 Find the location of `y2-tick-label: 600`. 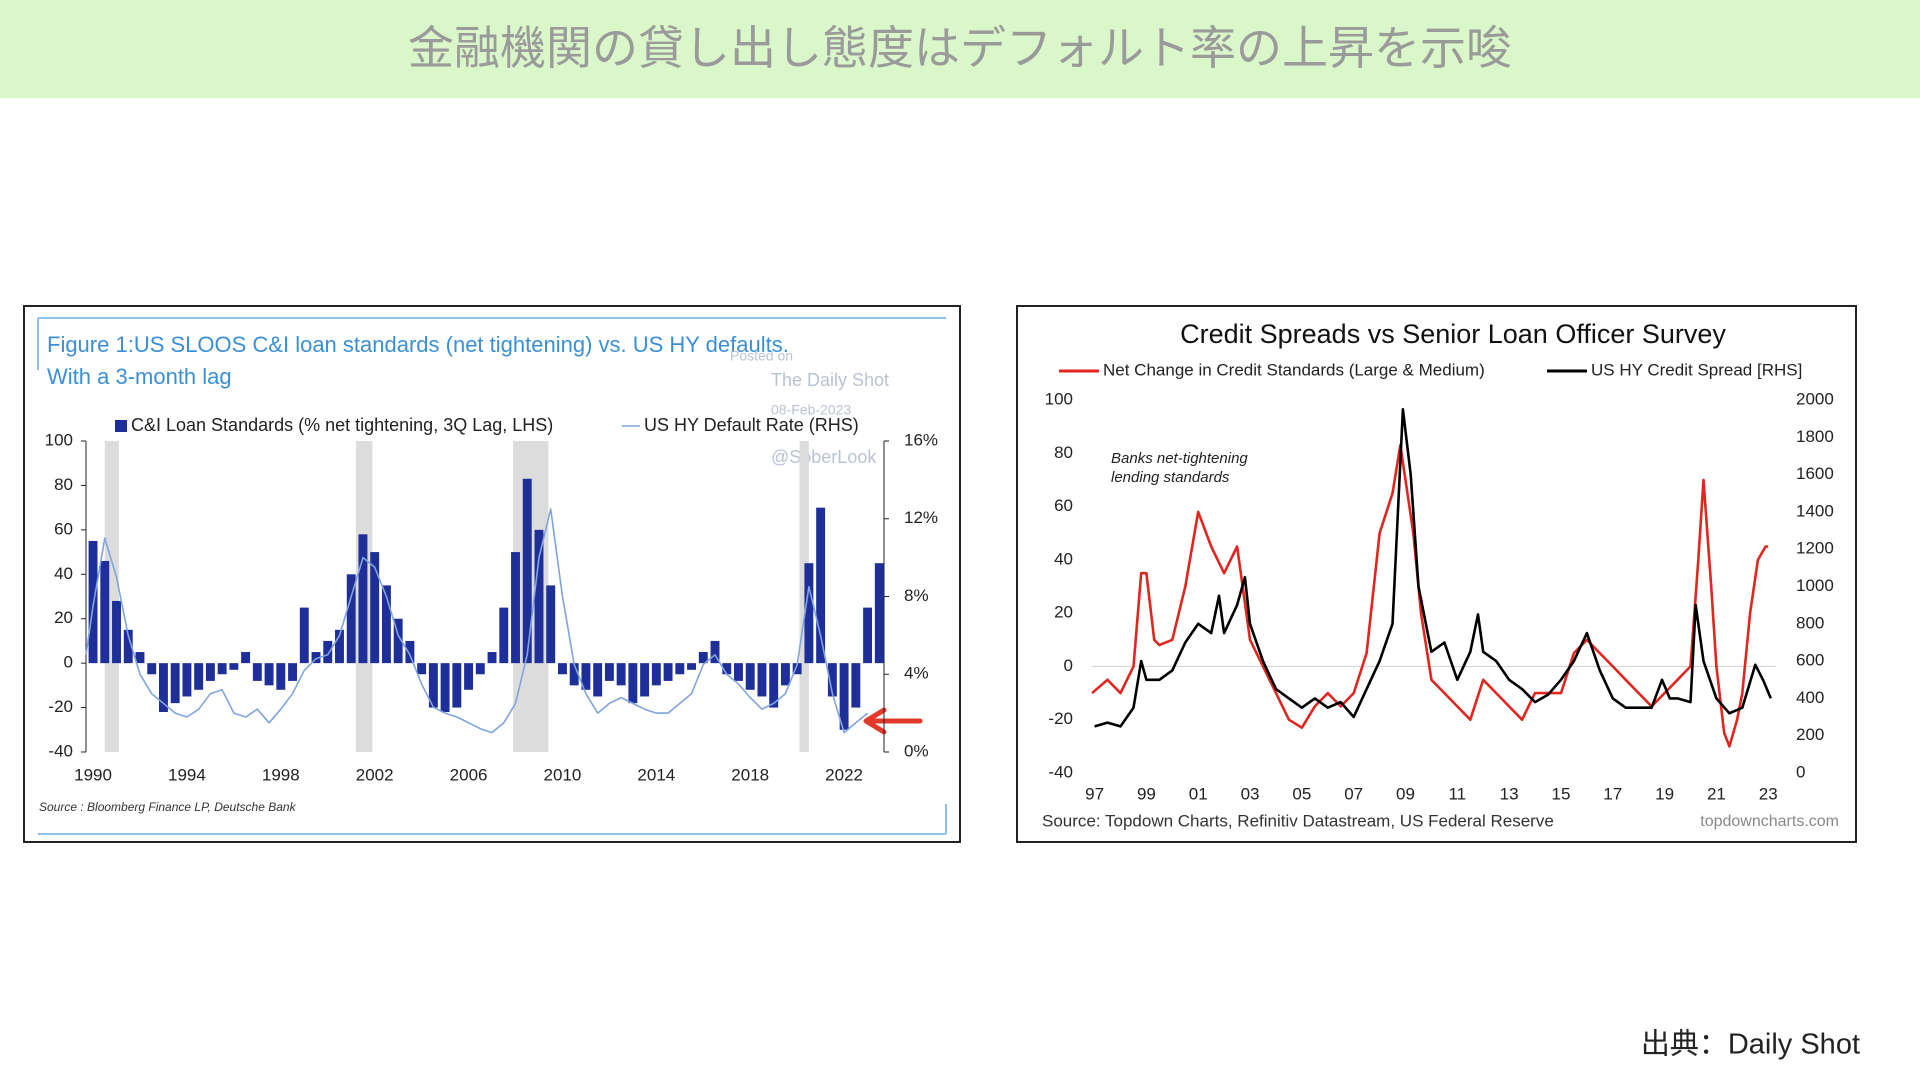

y2-tick-label: 600 is located at coordinates (1810, 660).